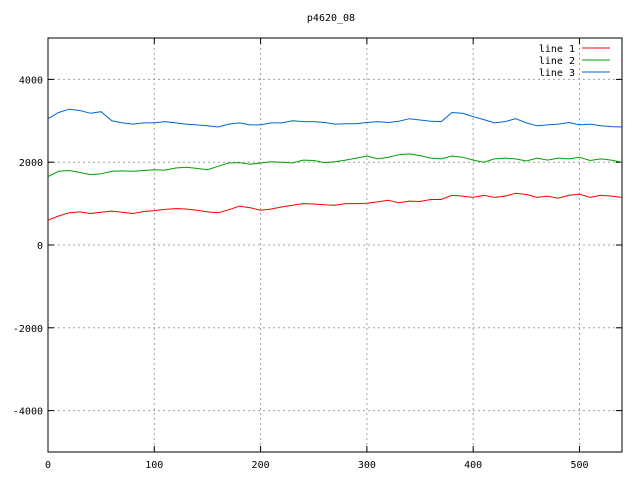 The width and height of the screenshot is (640, 480). Describe the element at coordinates (473, 465) in the screenshot. I see `x-tick-label: 400` at that location.